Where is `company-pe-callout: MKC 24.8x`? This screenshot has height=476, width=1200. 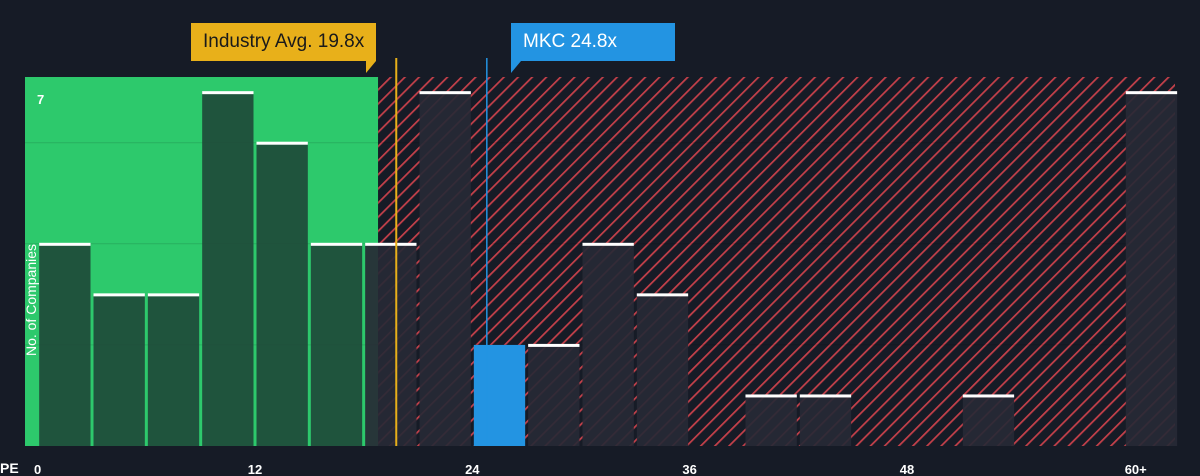 company-pe-callout: MKC 24.8x is located at coordinates (593, 48).